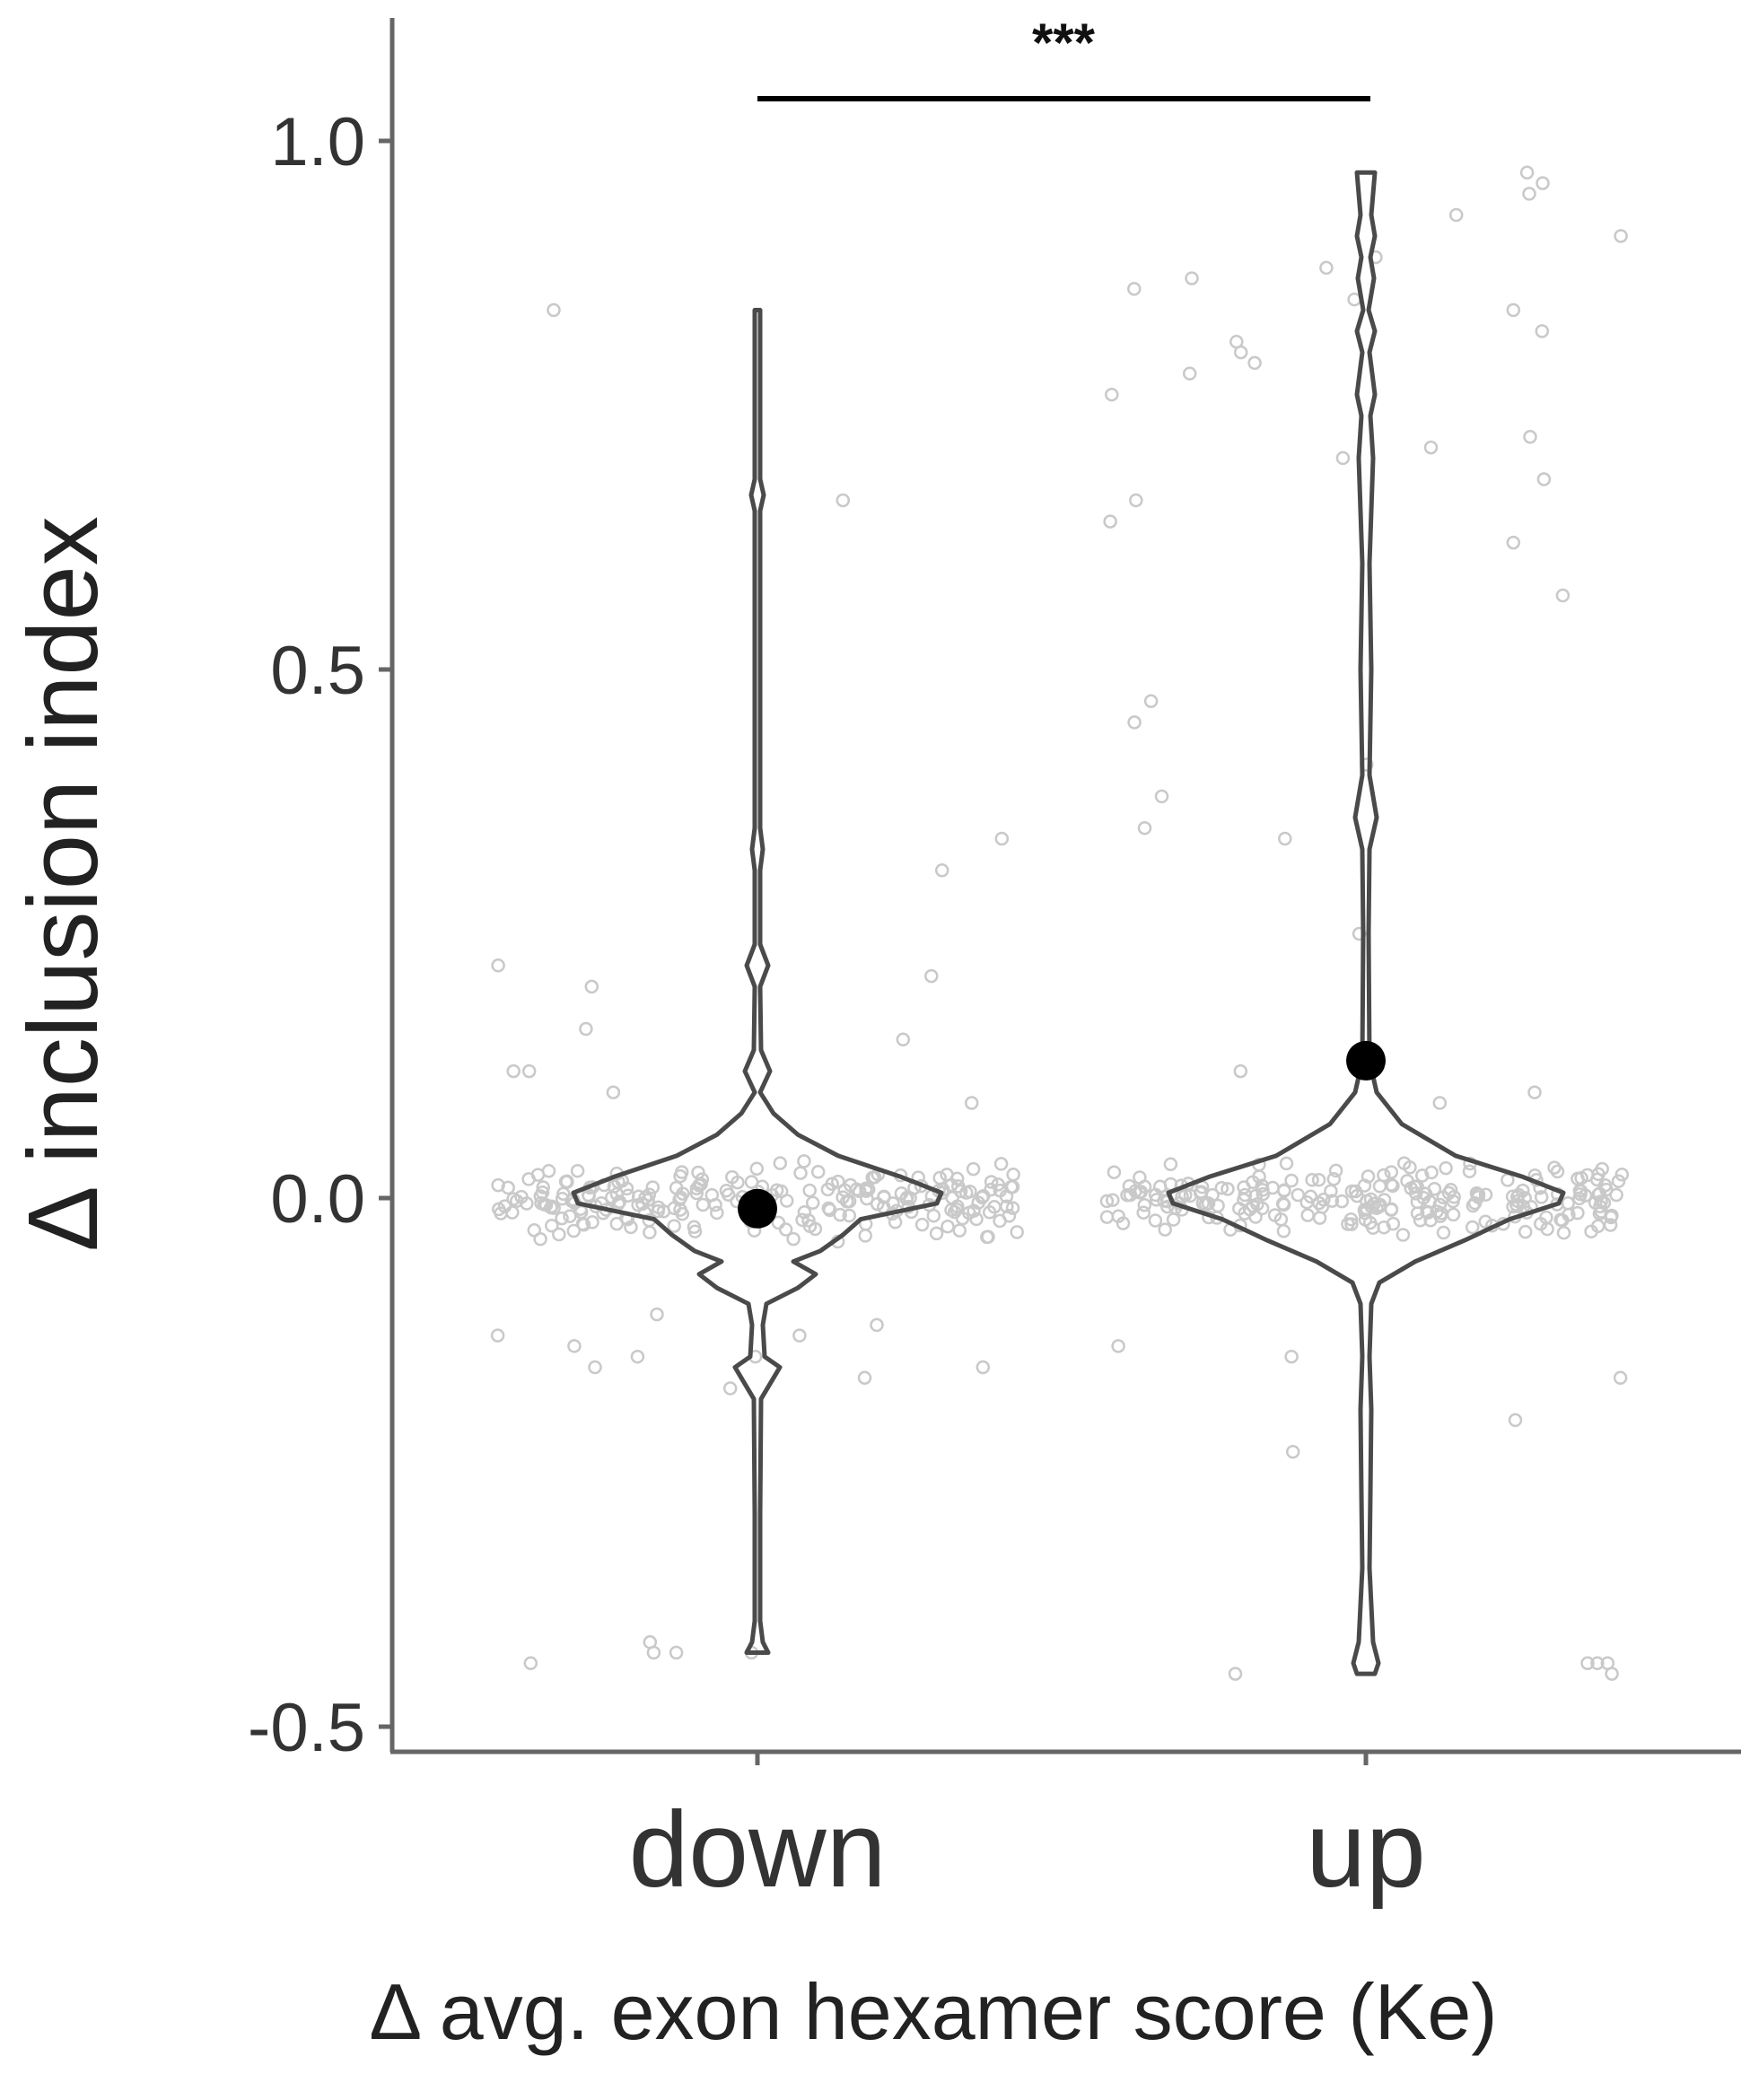 The image size is (1750, 2100). What do you see at coordinates (1062, 1134) in the screenshot?
I see `mean-markers` at bounding box center [1062, 1134].